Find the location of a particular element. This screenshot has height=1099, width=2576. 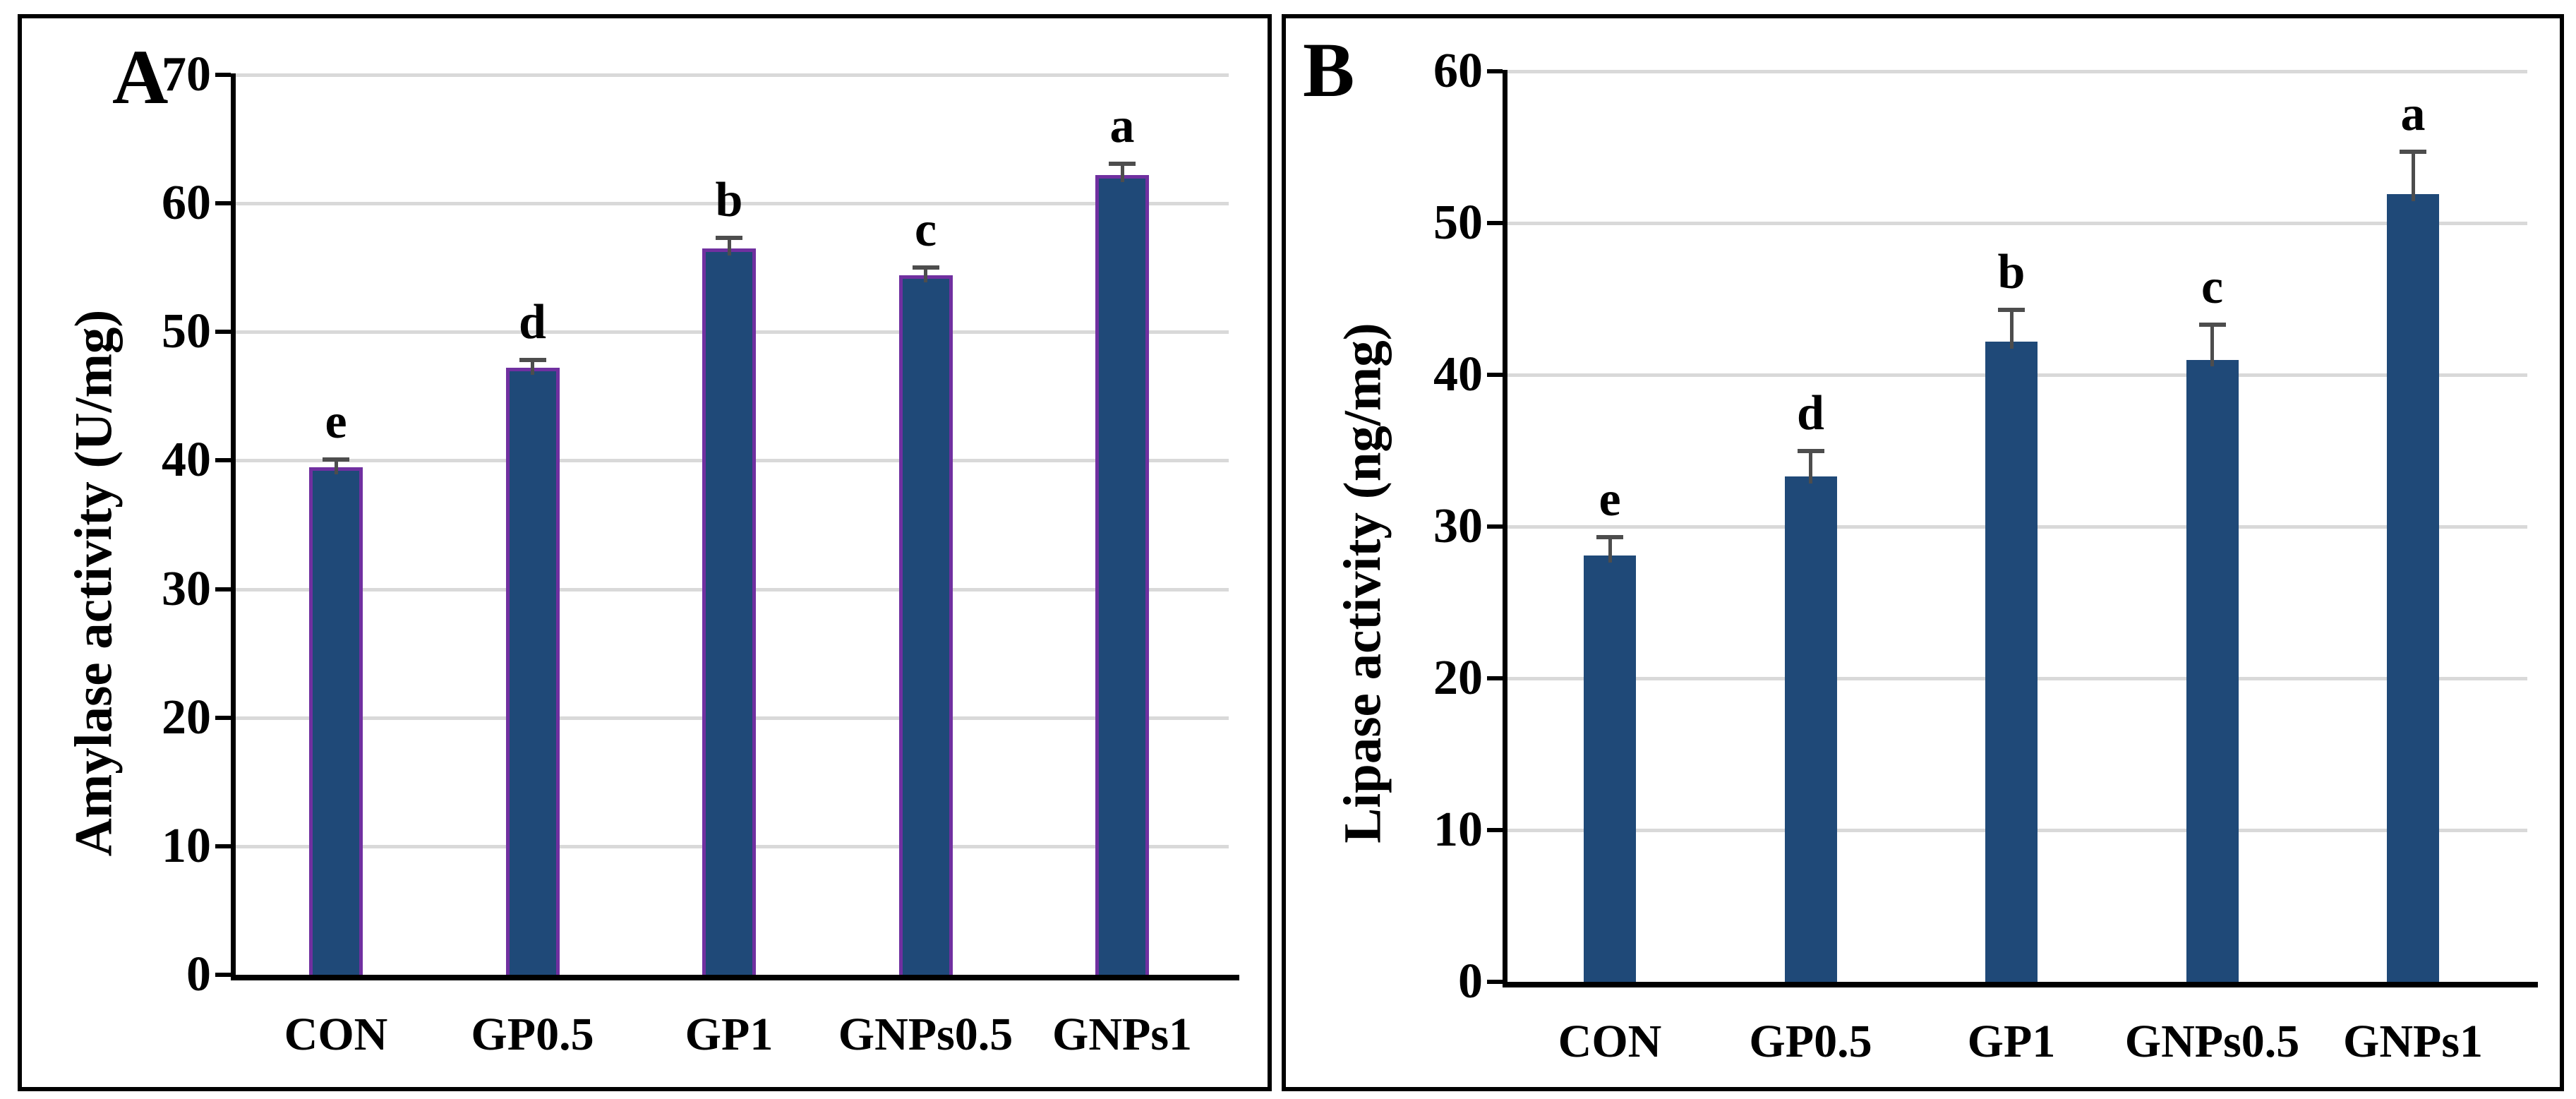

panel-a-letter: A is located at coordinates (140, 77).